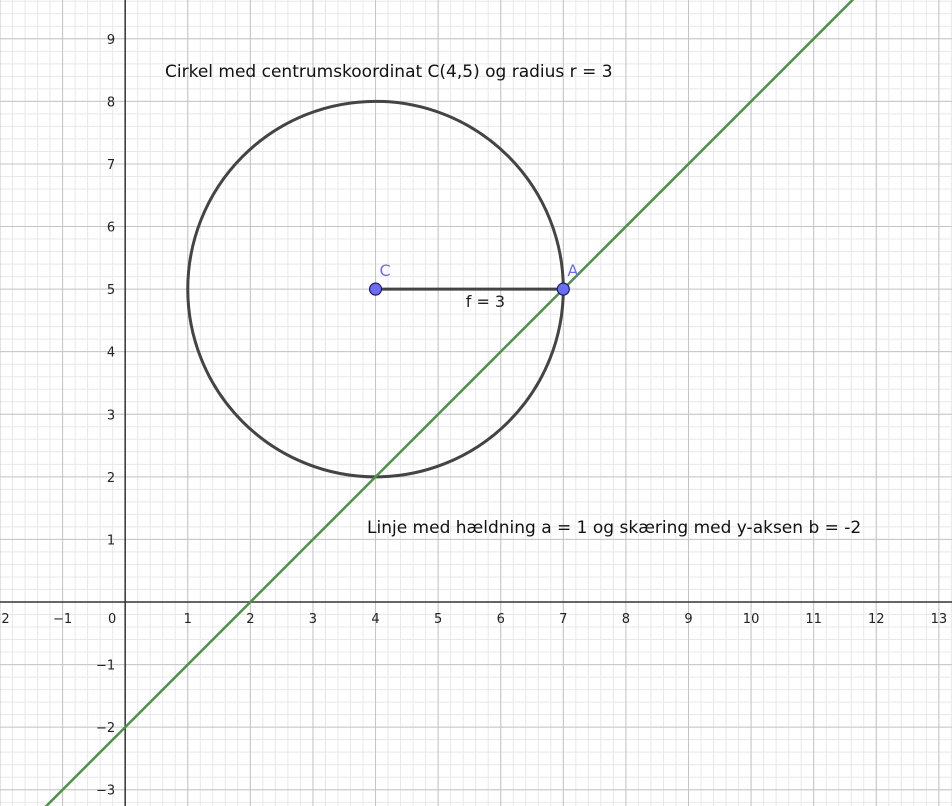 The image size is (952, 806). What do you see at coordinates (111, 290) in the screenshot?
I see `y-tick-label: 5` at bounding box center [111, 290].